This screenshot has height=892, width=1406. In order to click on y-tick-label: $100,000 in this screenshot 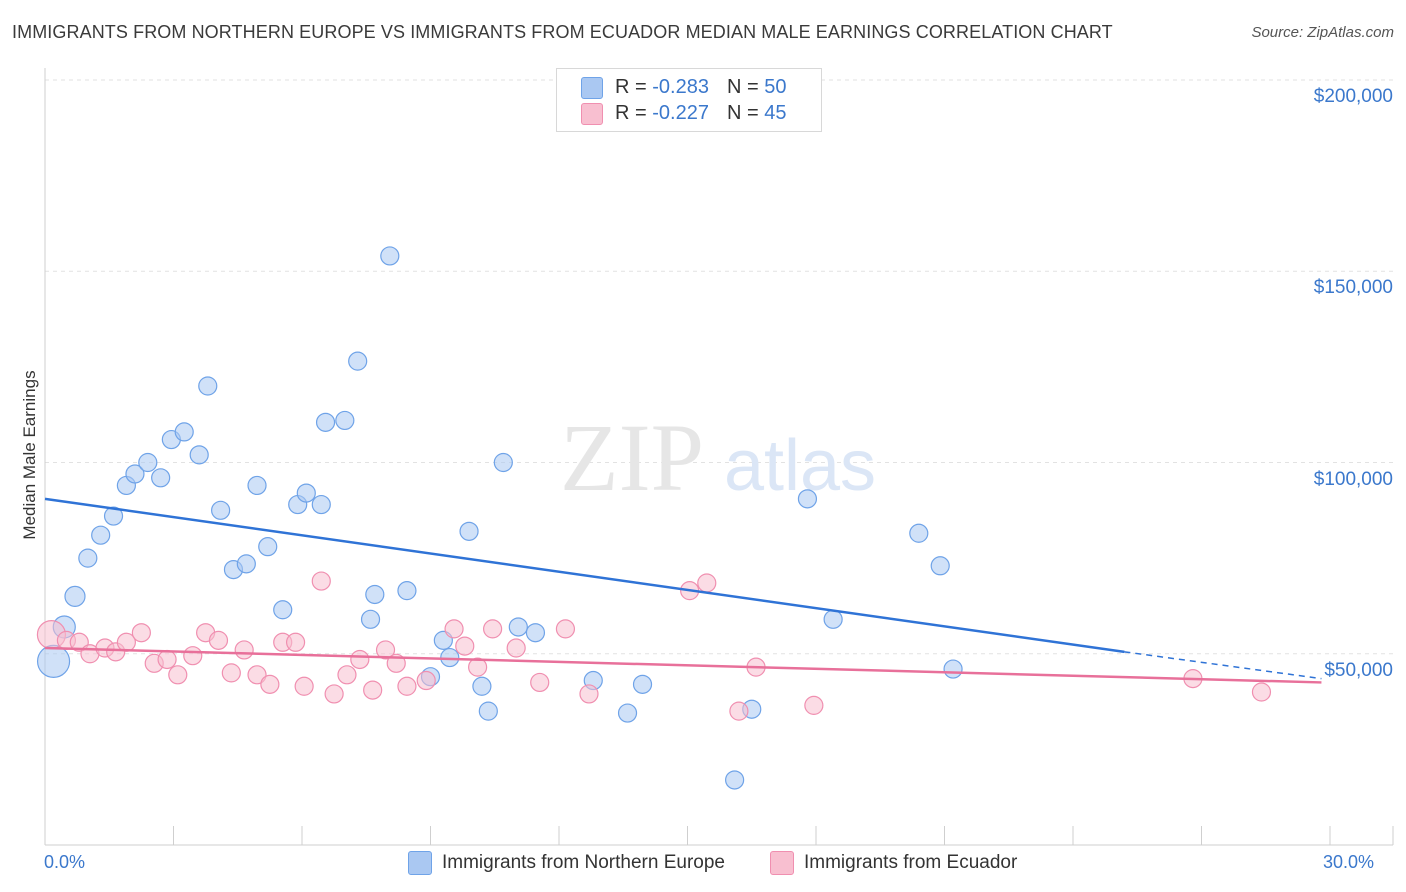, I will do `click(1353, 479)`.